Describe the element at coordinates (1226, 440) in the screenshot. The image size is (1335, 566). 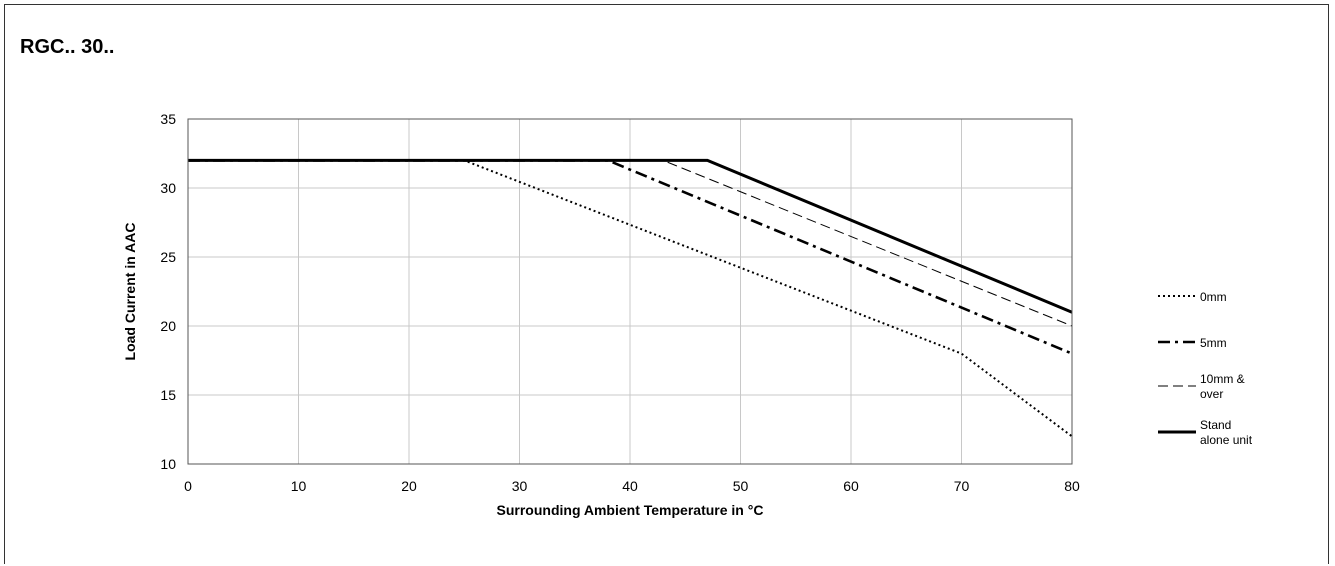
I see `legend-label-3: alone unit` at that location.